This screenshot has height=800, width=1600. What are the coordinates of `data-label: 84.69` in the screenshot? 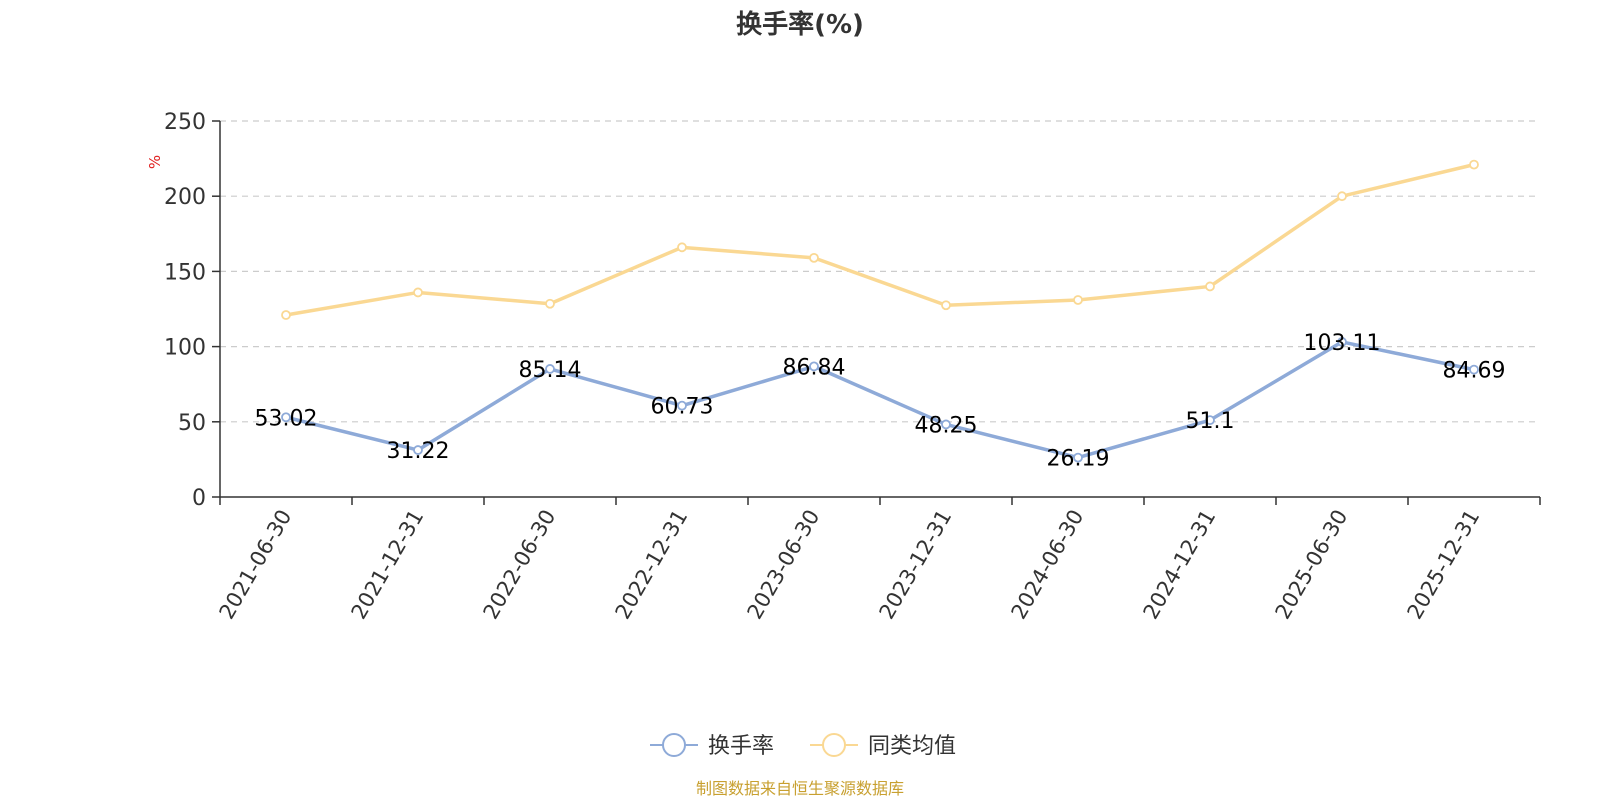 It's located at (1474, 371).